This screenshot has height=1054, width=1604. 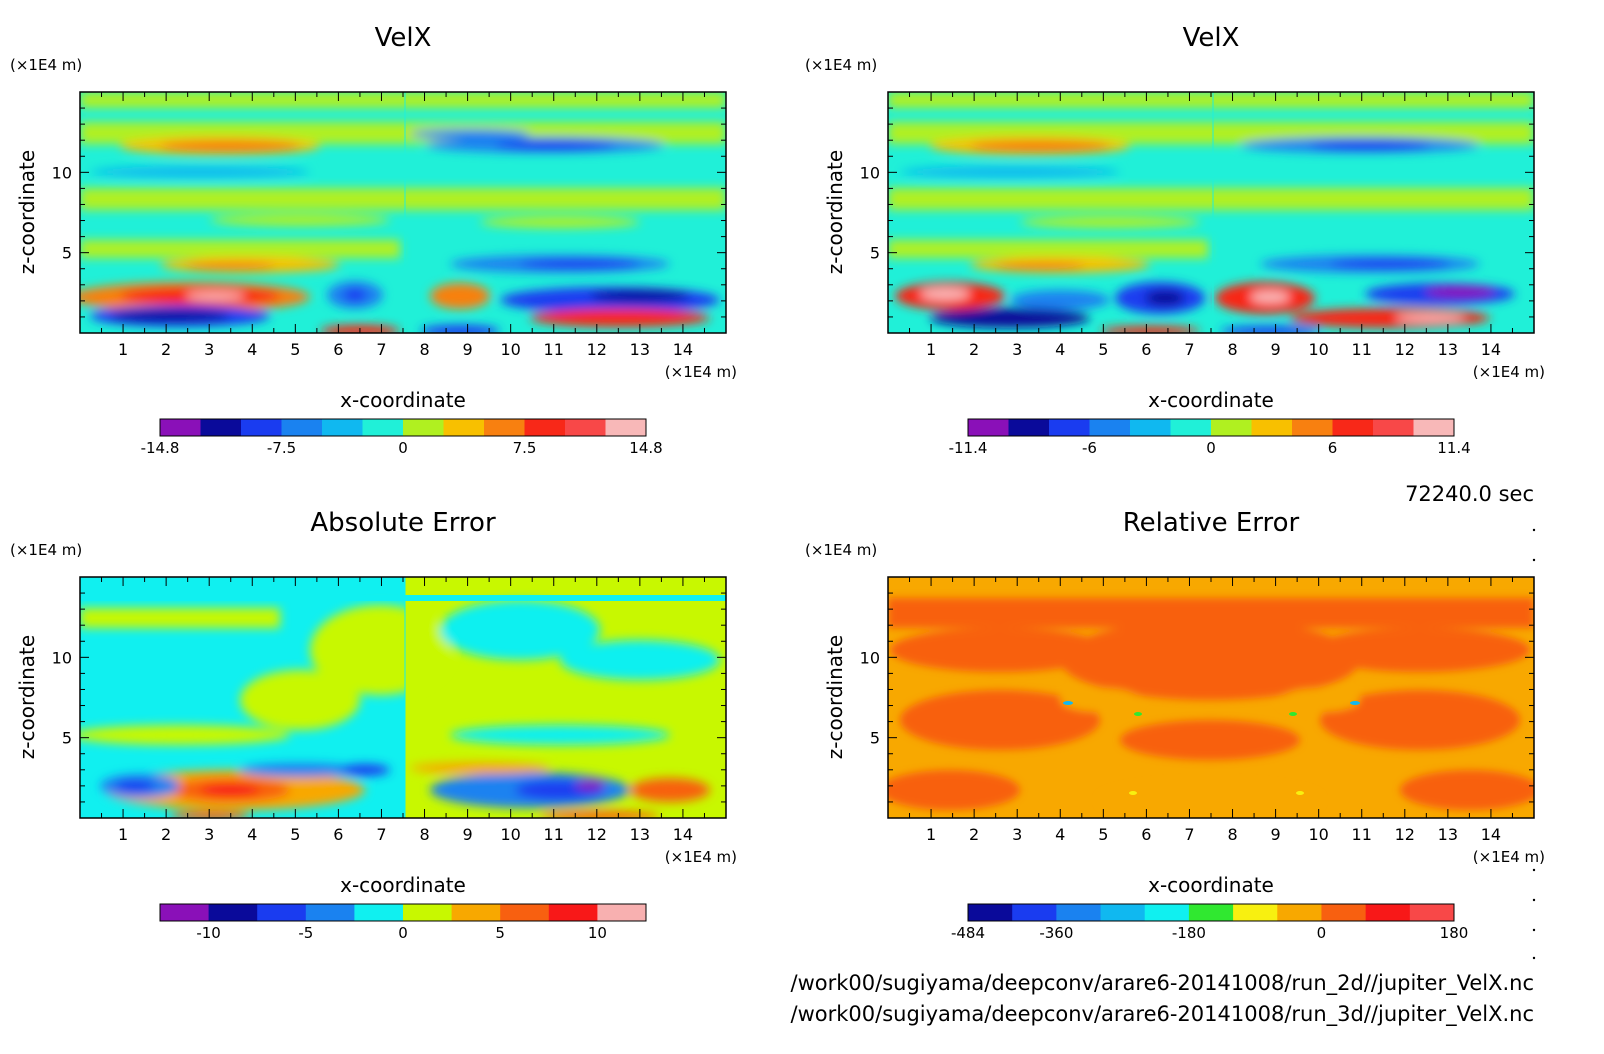 I want to click on colorbar: -14.8 -7.5 0 7.5 14.8, so click(x=402, y=437).